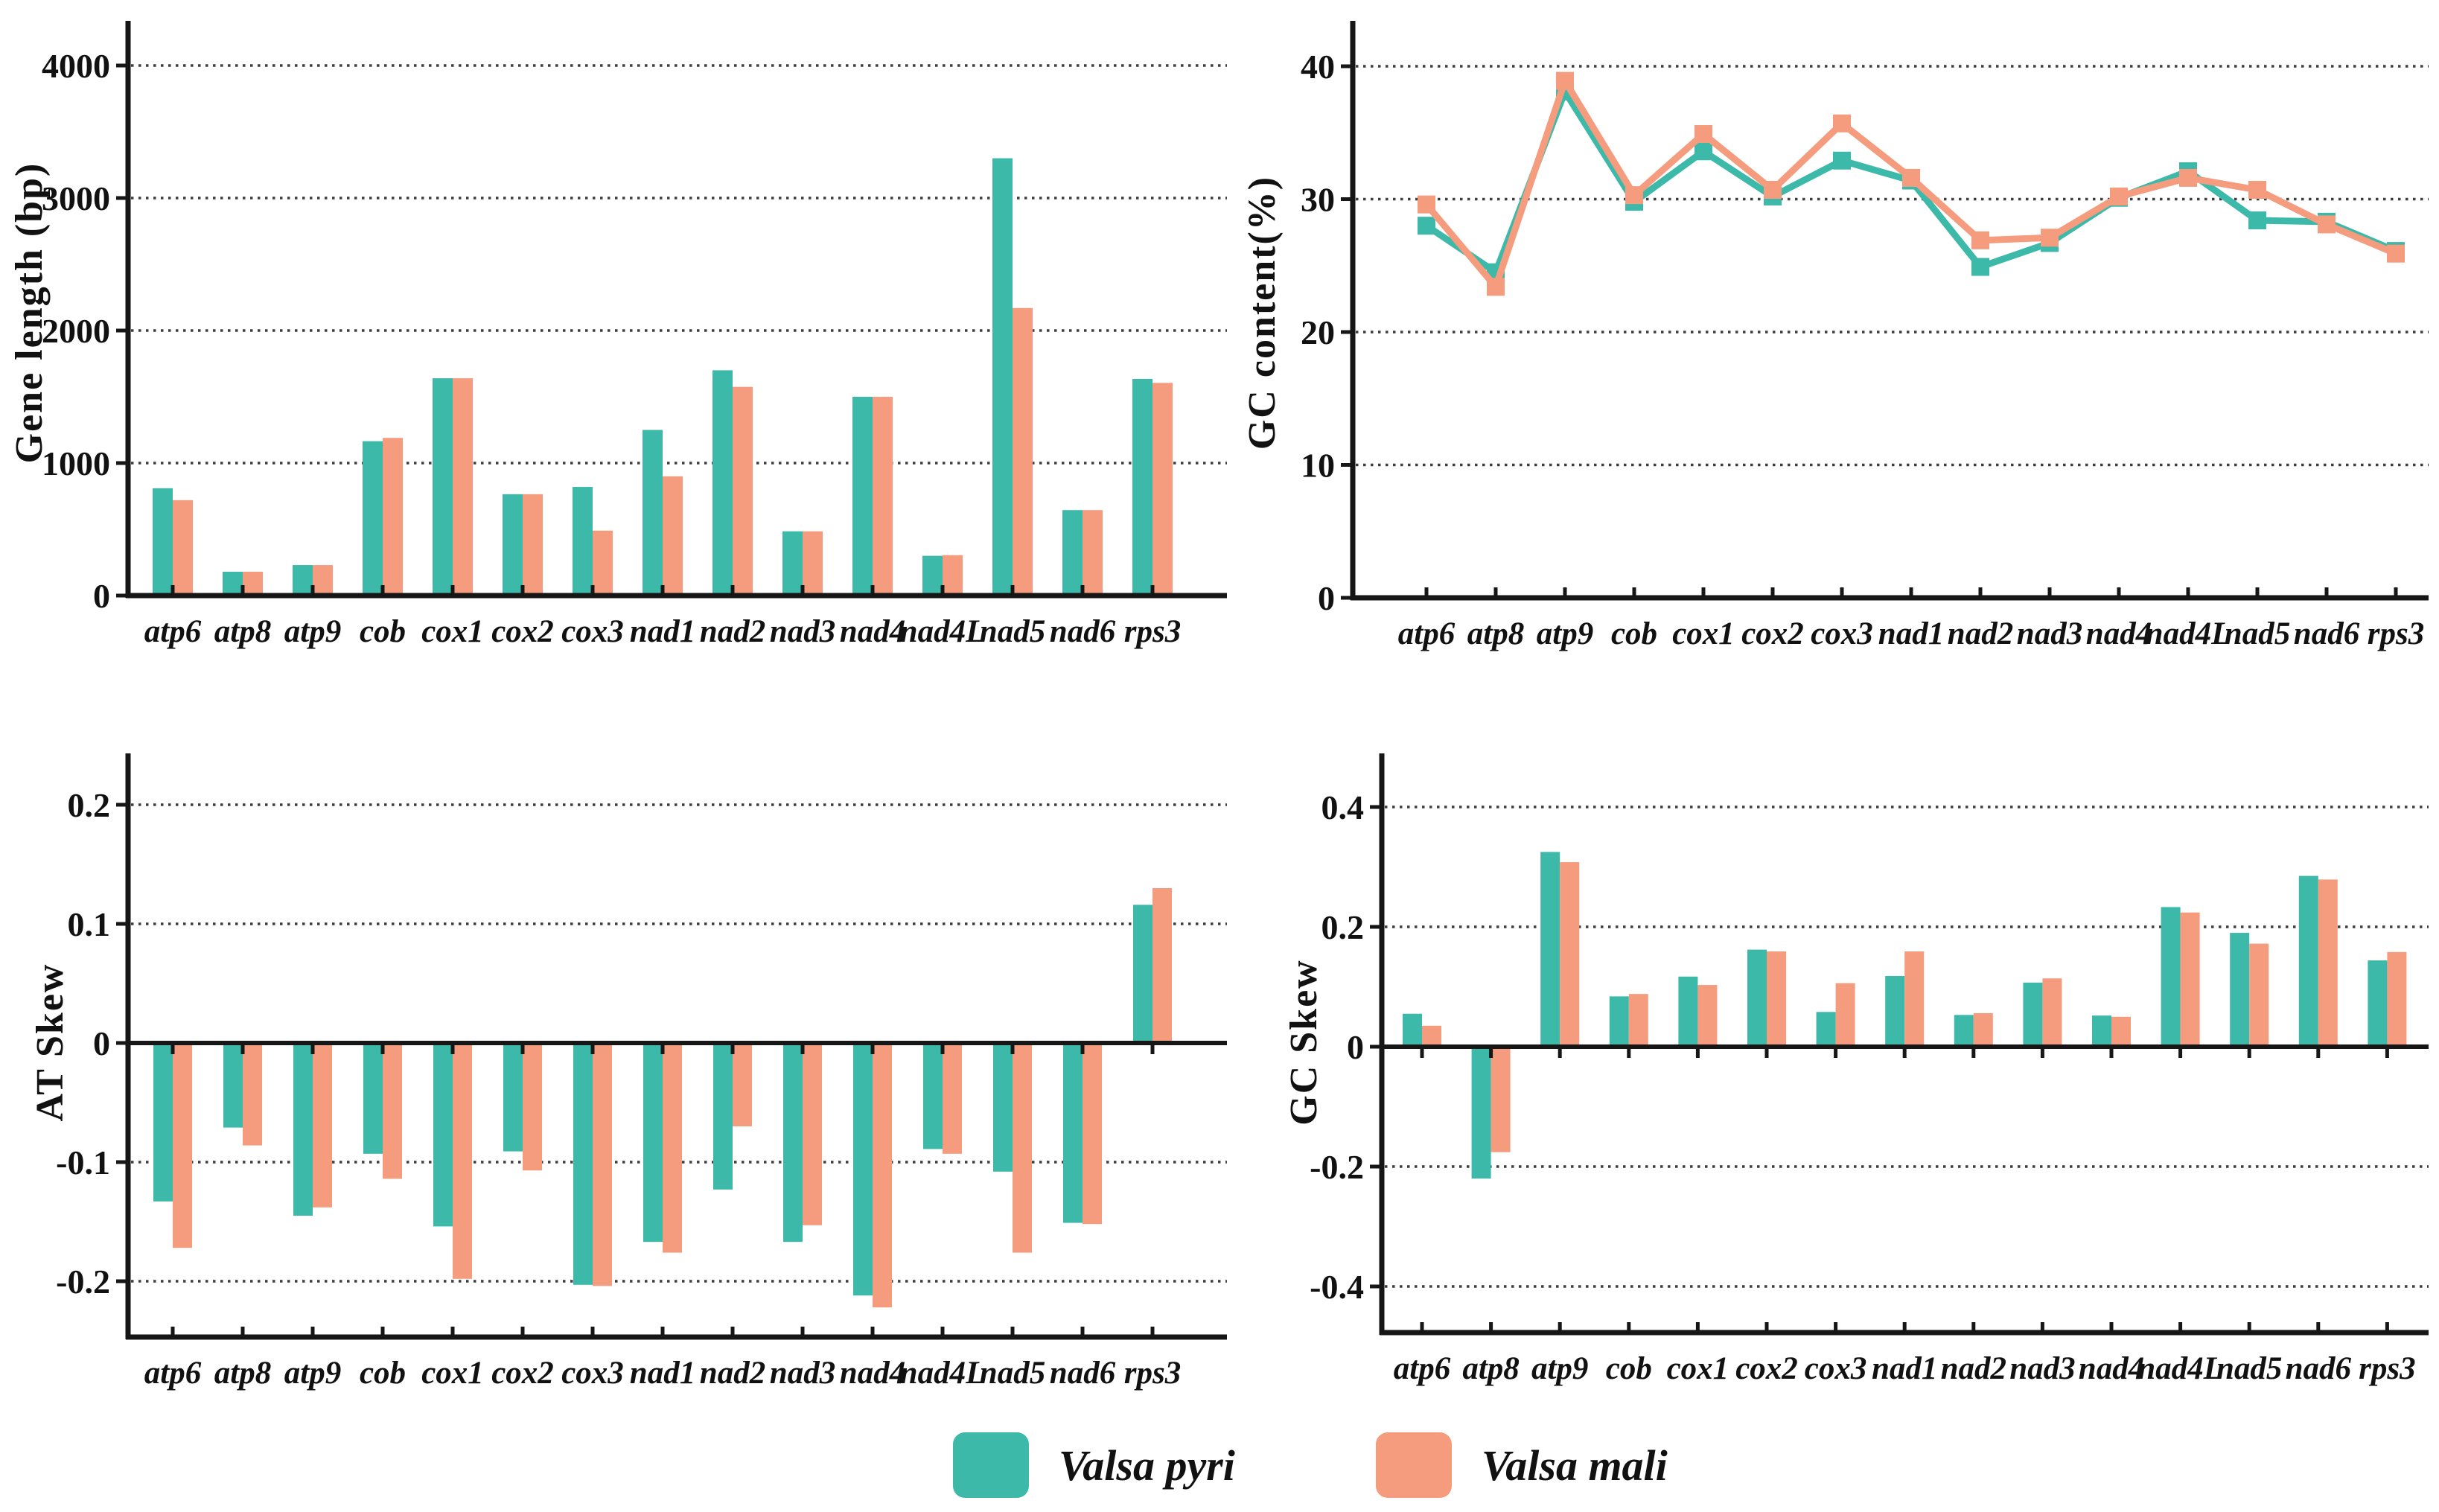 This screenshot has width=2439, height=1512. I want to click on legend-item-valsa-pyri: Valsa pyri, so click(1094, 1465).